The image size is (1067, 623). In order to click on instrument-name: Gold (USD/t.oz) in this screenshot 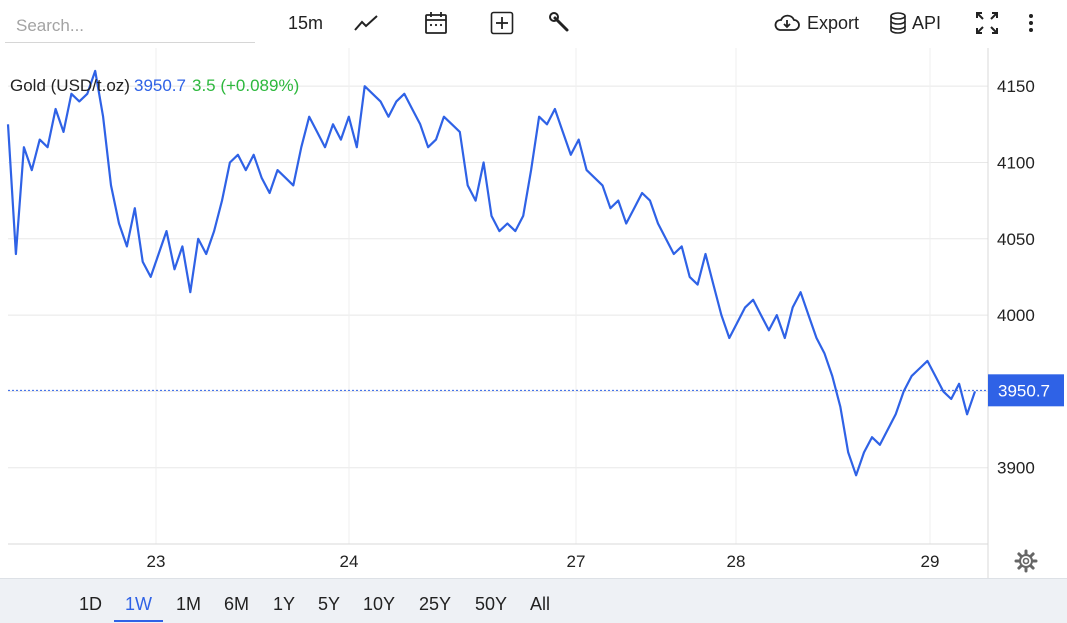, I will do `click(70, 85)`.